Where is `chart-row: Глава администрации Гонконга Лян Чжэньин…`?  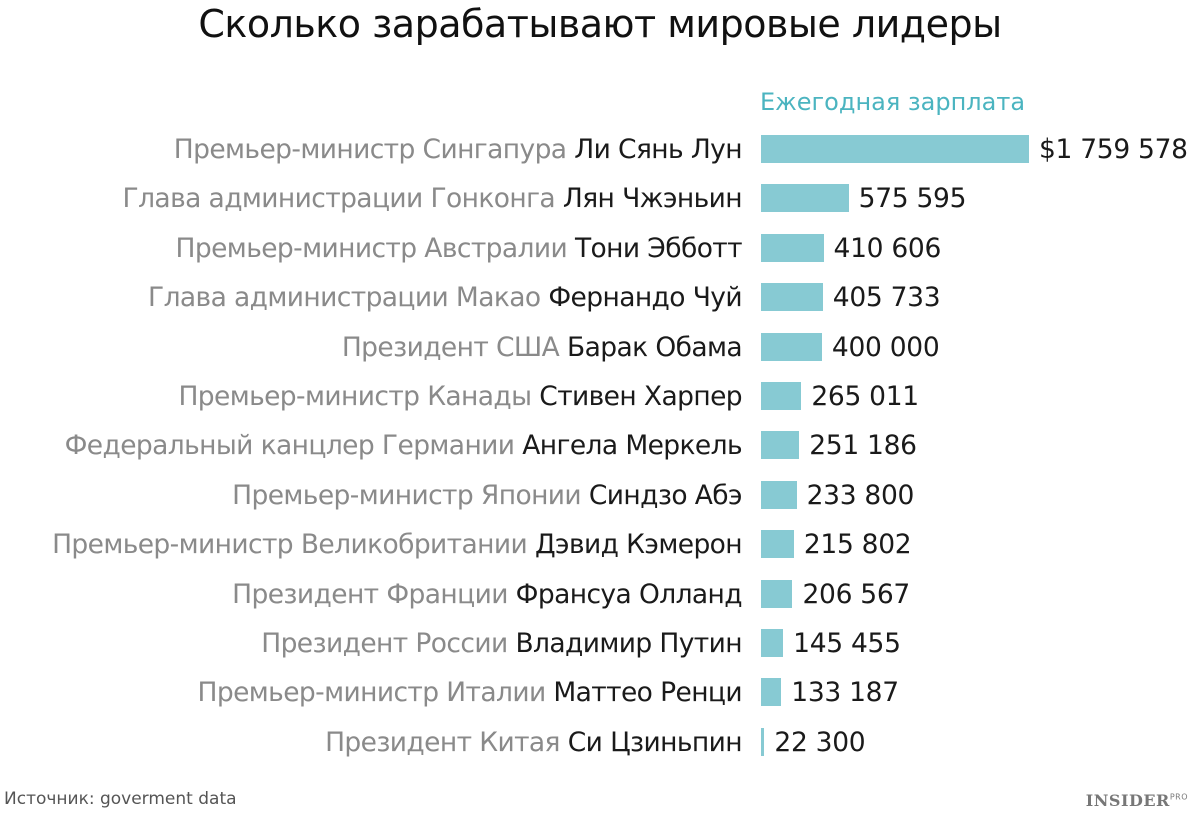
chart-row: Глава администрации Гонконга Лян Чжэньин… is located at coordinates (600, 199).